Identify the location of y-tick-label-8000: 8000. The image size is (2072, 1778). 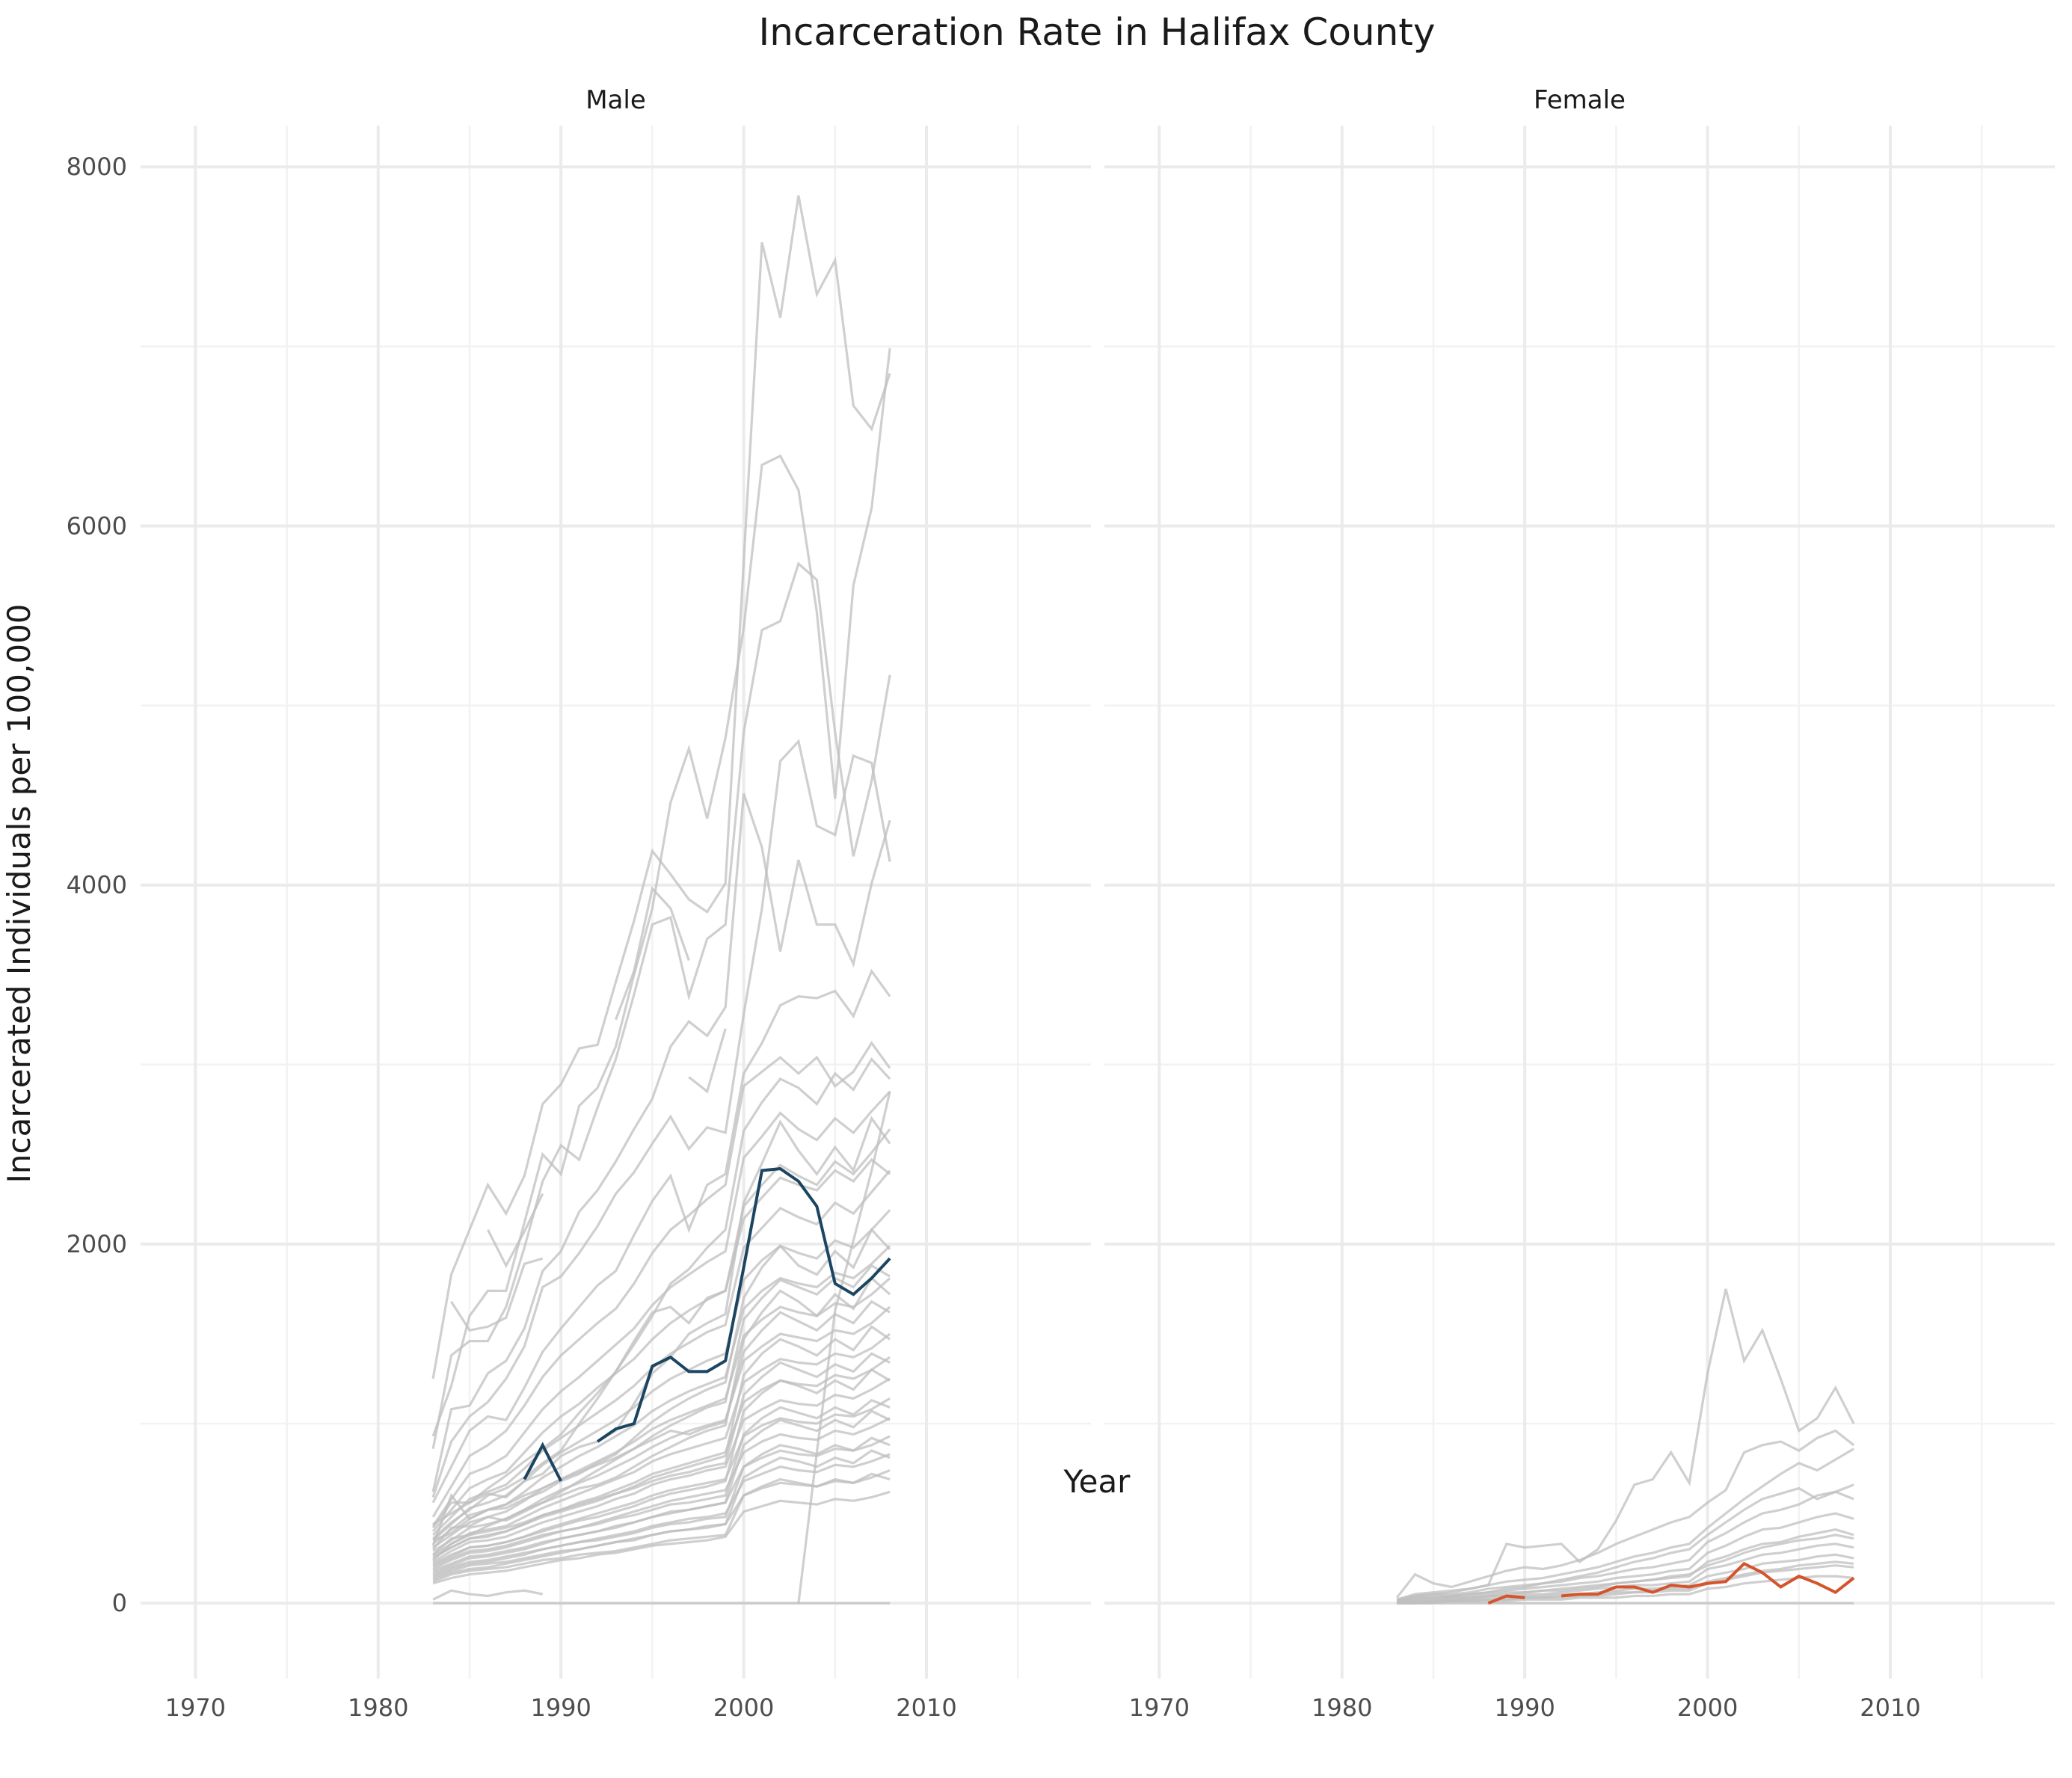
(97, 167).